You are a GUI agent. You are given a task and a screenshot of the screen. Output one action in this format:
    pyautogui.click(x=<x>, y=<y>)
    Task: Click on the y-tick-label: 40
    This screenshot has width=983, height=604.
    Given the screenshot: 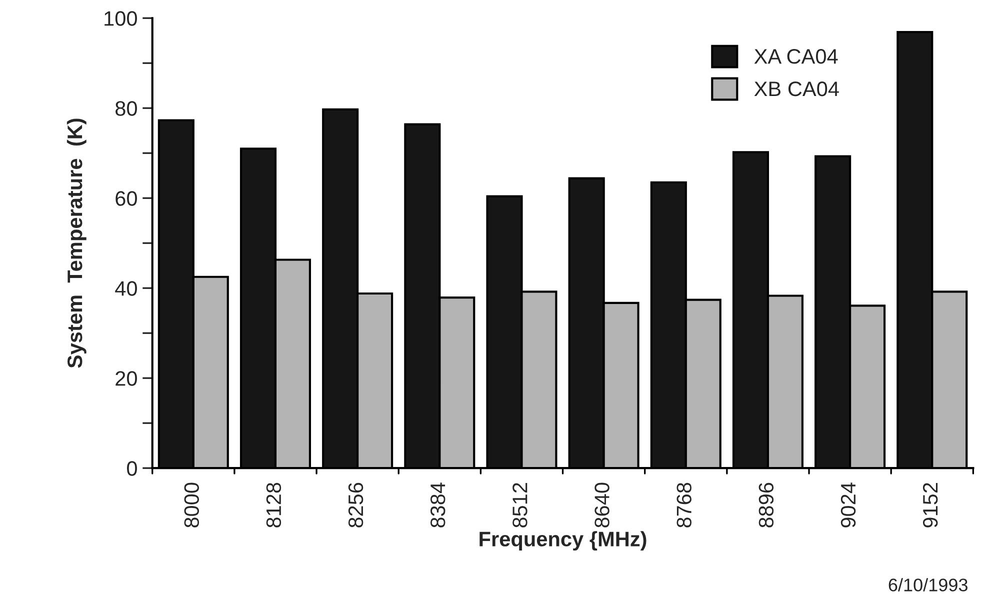 What is the action you would take?
    pyautogui.click(x=126, y=288)
    